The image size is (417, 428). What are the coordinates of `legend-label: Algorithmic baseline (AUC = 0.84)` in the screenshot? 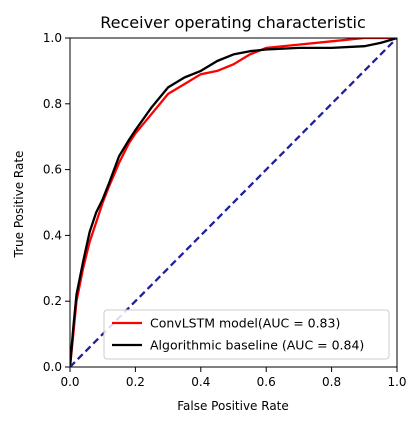 It's located at (257, 345).